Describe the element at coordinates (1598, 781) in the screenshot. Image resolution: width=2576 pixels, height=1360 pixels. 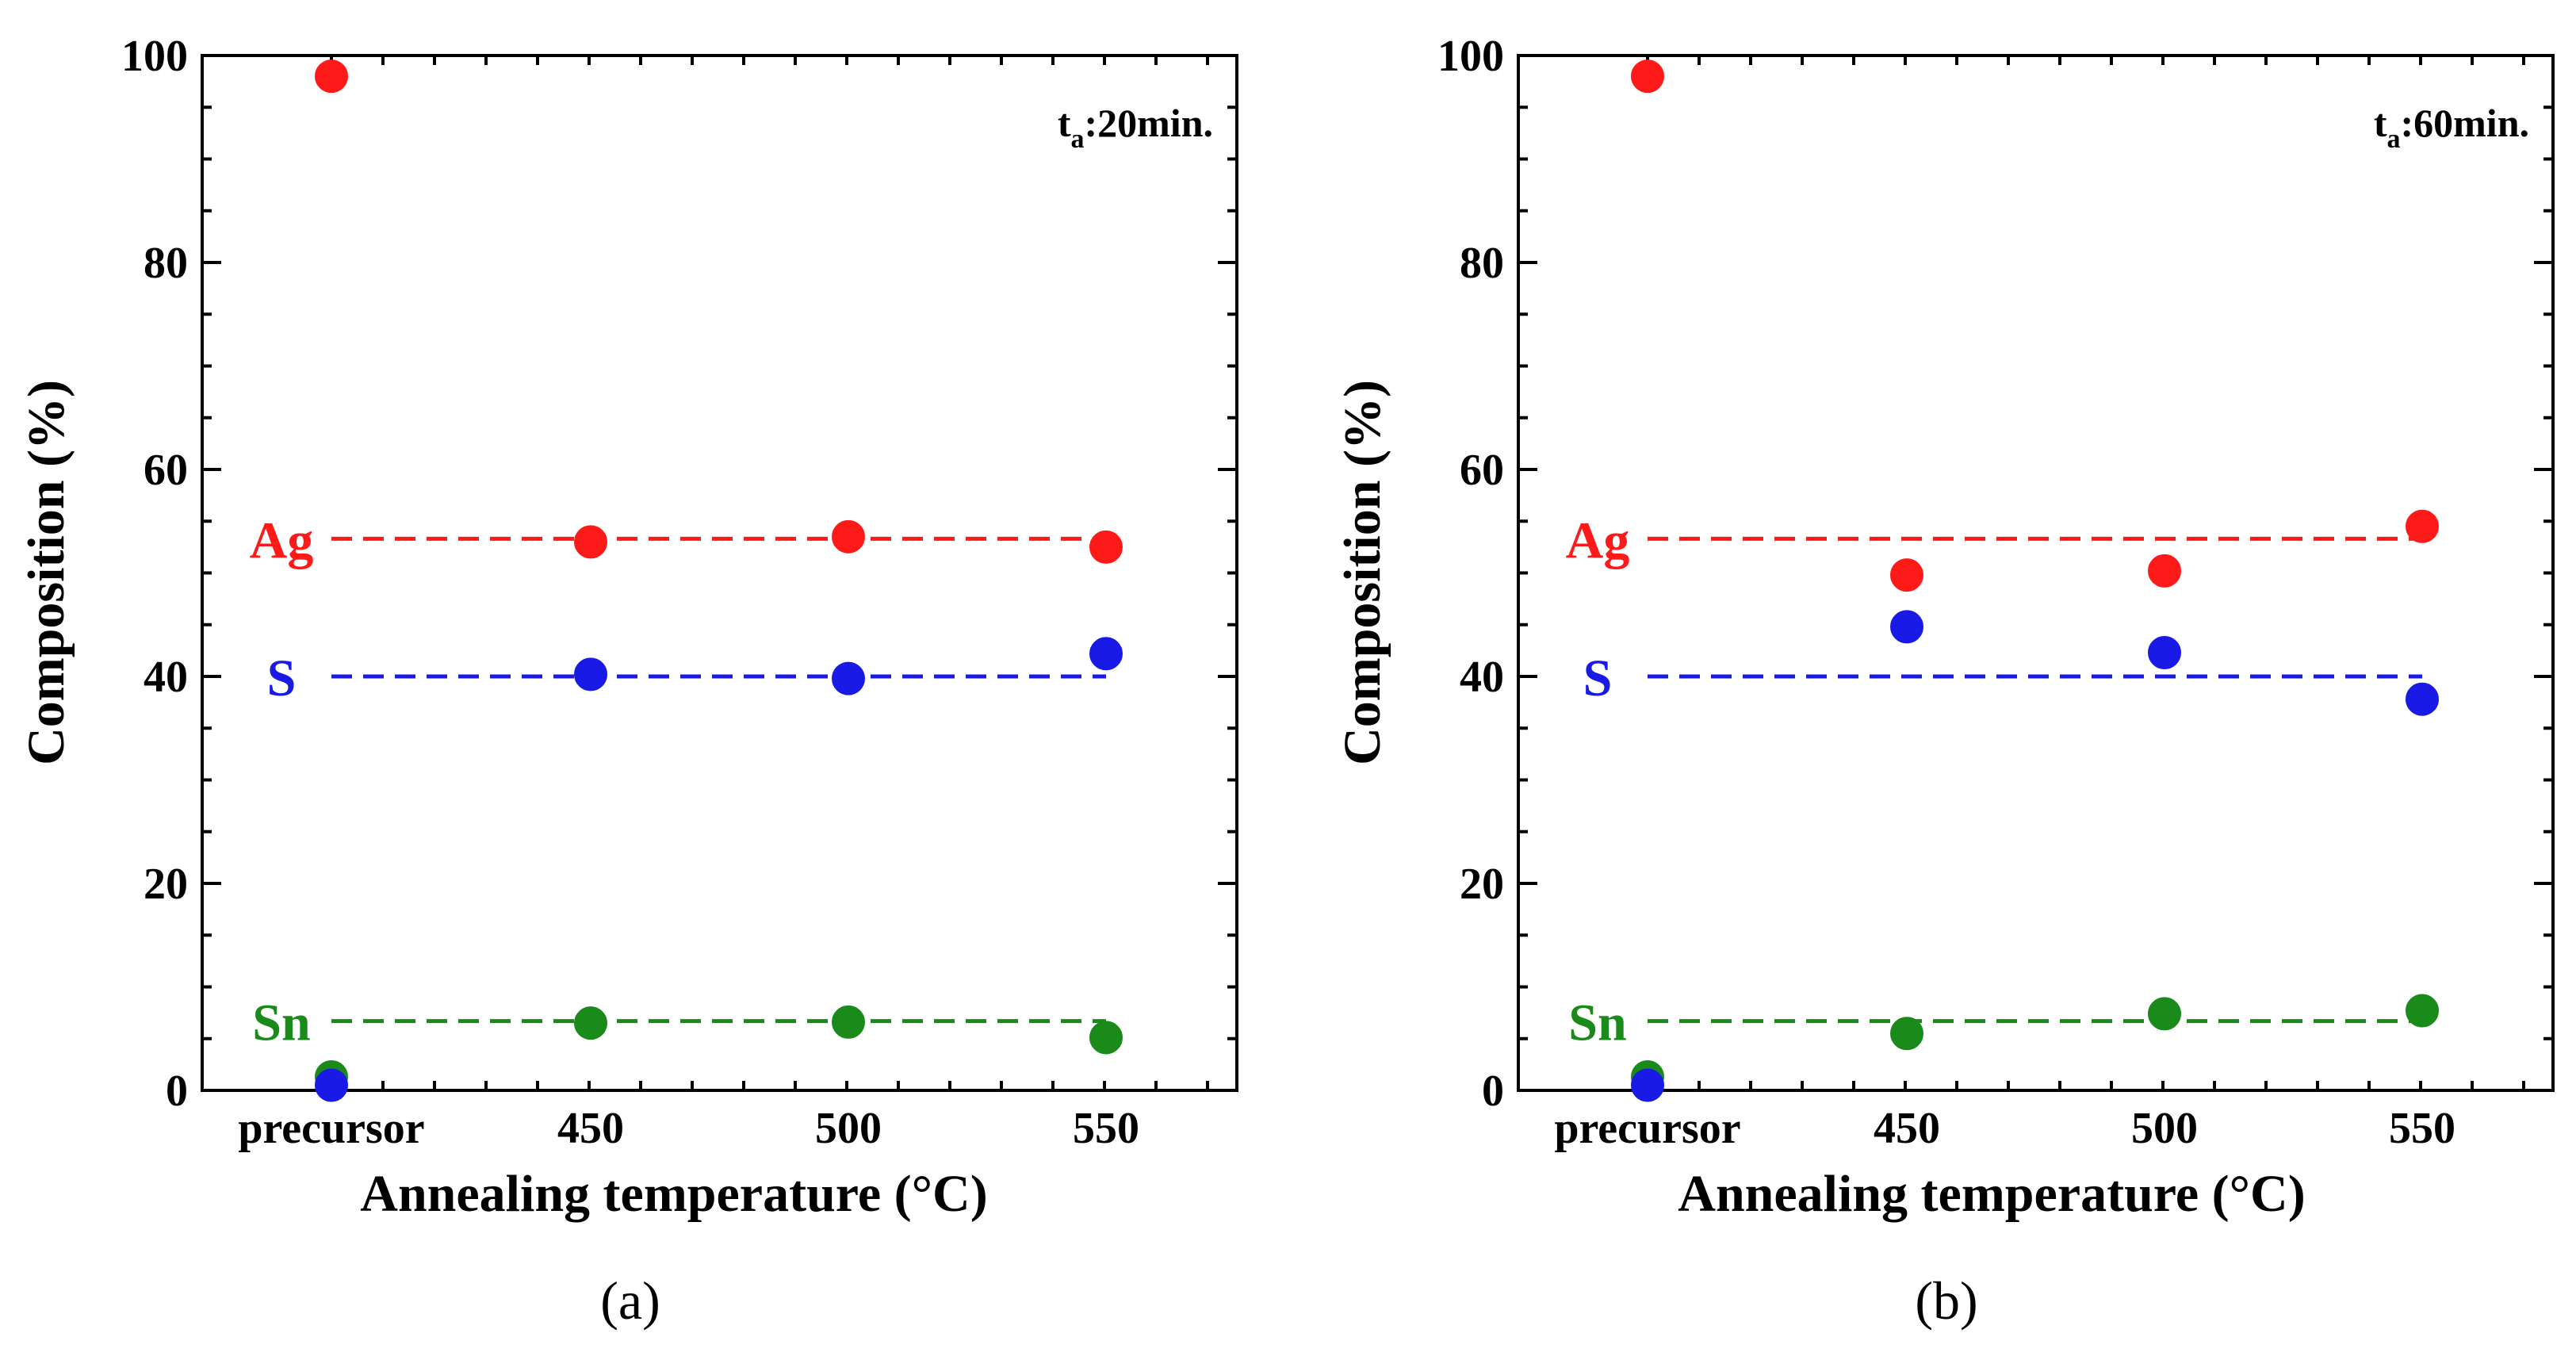
I see `series-labels-b: Ag S Sn` at that location.